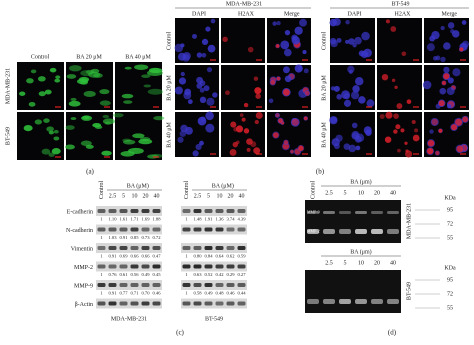 The width and height of the screenshot is (474, 345). What do you see at coordinates (219, 293) in the screenshot?
I see `band-value: 0.48` at bounding box center [219, 293].